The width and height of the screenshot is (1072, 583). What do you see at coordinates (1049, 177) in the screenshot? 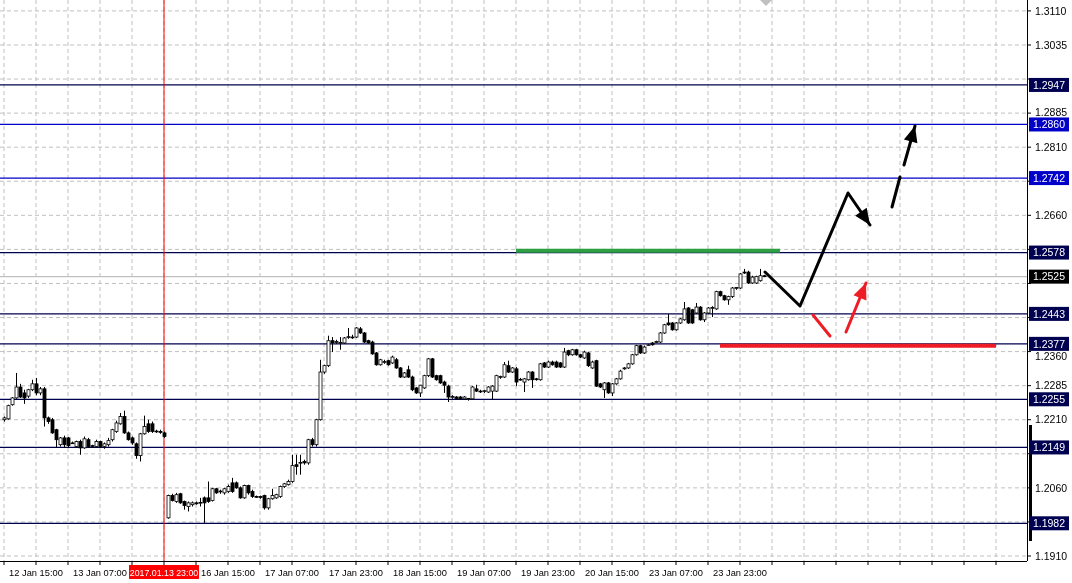
I see `ref-line-label: 1.2742` at bounding box center [1049, 177].